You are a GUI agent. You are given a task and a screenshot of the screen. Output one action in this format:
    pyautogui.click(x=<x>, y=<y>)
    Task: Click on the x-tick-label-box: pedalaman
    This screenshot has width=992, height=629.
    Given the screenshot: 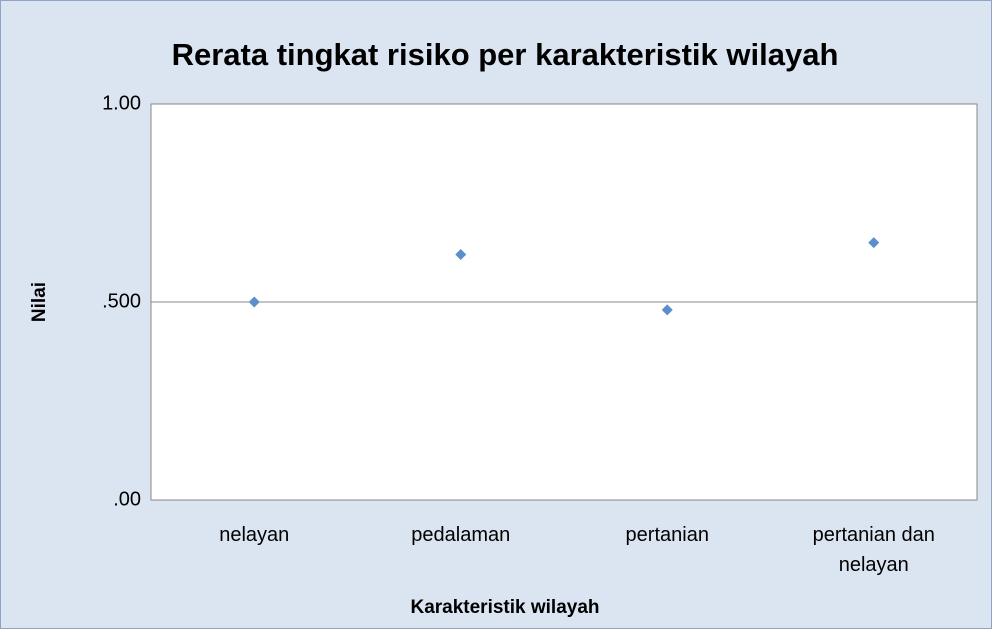 What is the action you would take?
    pyautogui.click(x=461, y=535)
    